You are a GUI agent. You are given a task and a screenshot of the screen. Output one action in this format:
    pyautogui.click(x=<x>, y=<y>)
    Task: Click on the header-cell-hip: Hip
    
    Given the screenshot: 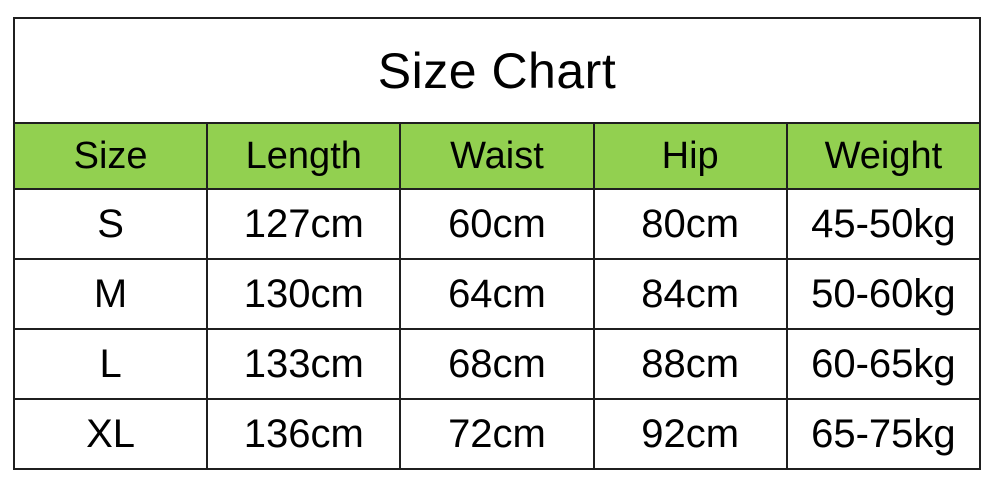 What is the action you would take?
    pyautogui.click(x=690, y=156)
    